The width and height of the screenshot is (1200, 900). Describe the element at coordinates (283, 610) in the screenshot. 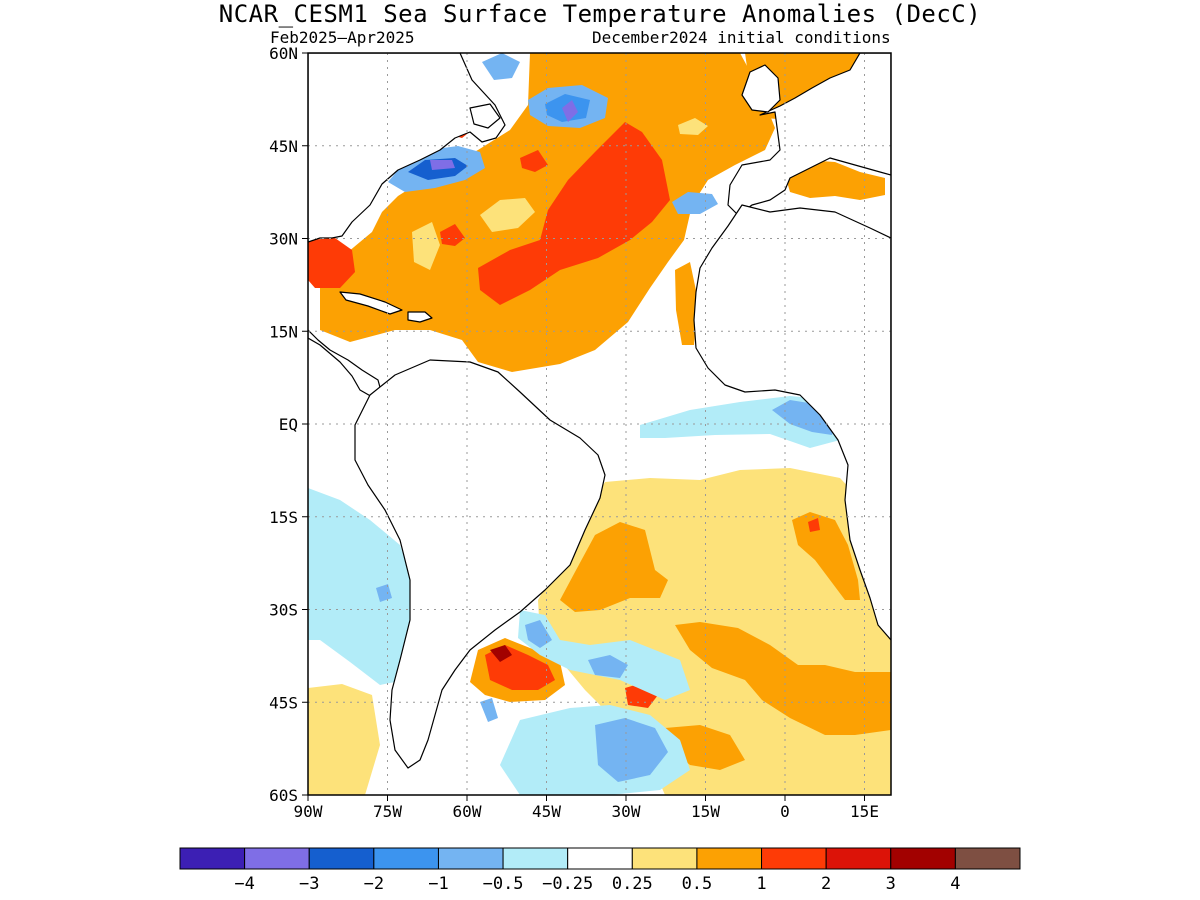

I see `y-tick-label: 30S` at that location.